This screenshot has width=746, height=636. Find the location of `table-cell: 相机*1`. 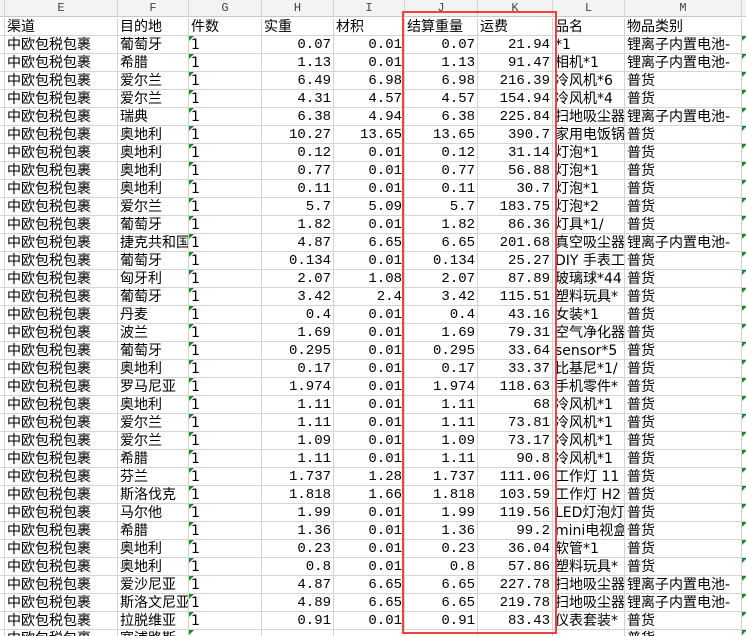

table-cell: 相机*1 is located at coordinates (589, 63).